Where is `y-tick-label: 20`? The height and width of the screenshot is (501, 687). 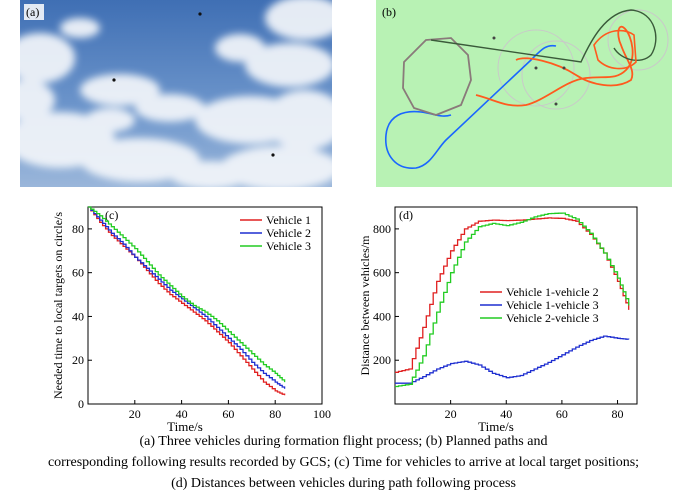
y-tick-label: 20 is located at coordinates (78, 360).